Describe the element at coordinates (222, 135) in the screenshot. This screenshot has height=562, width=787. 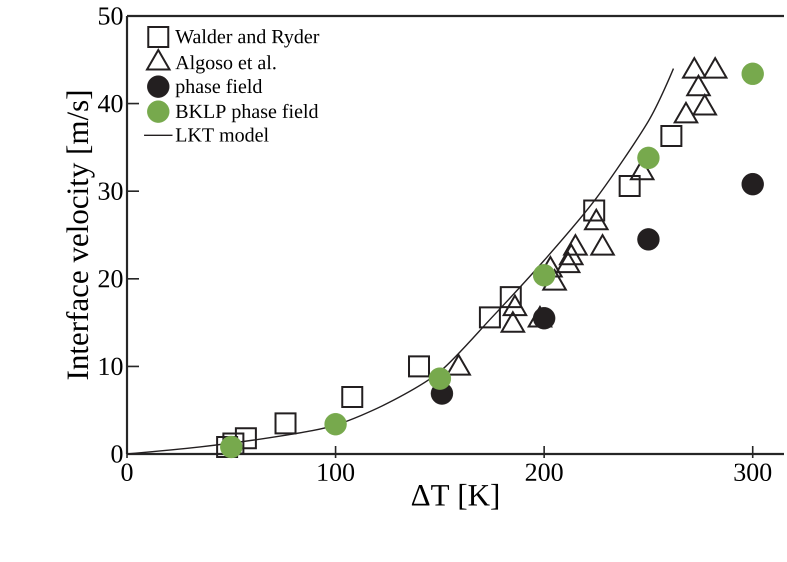
I see `legend-label: LKT model` at that location.